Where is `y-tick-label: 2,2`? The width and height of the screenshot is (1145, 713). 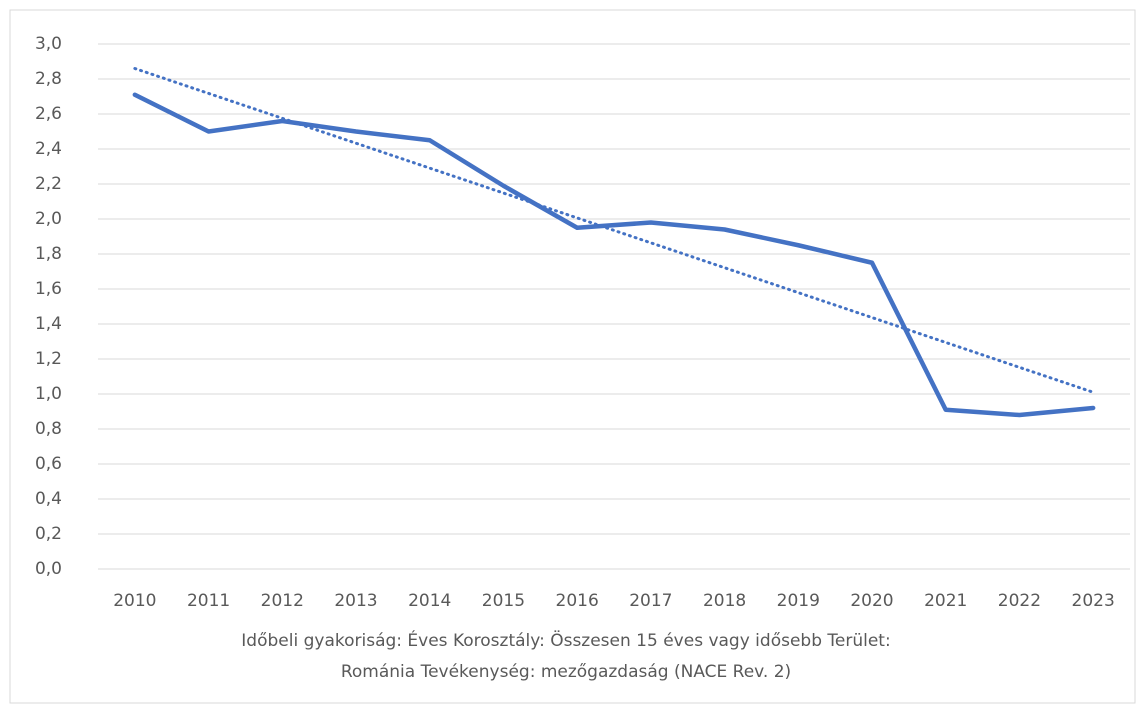
y-tick-label: 2,2 is located at coordinates (48, 184).